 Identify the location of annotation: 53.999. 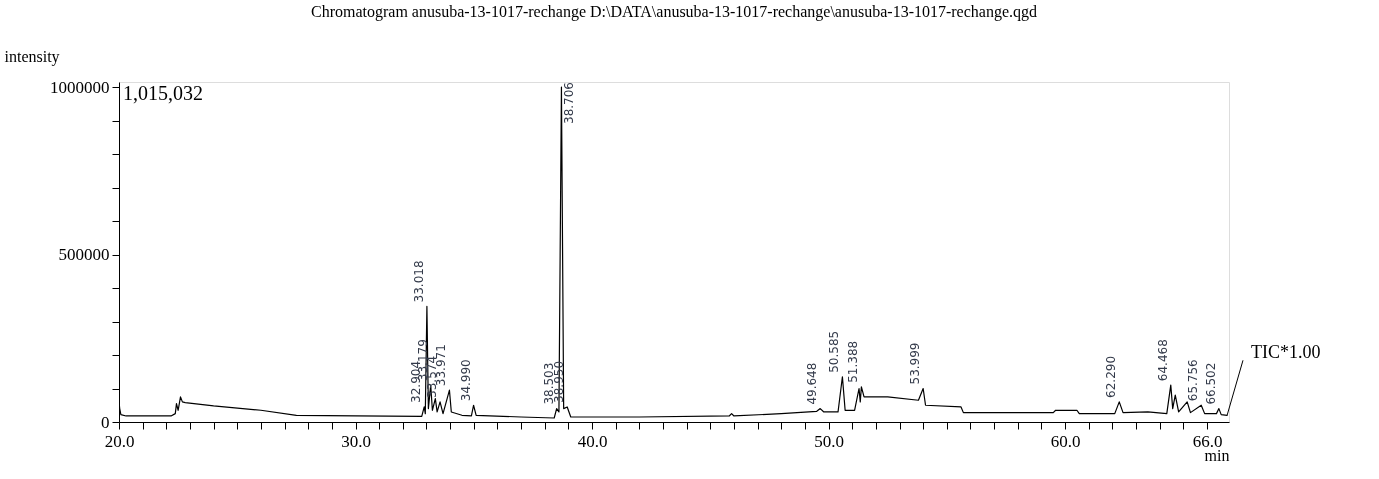
(915, 363).